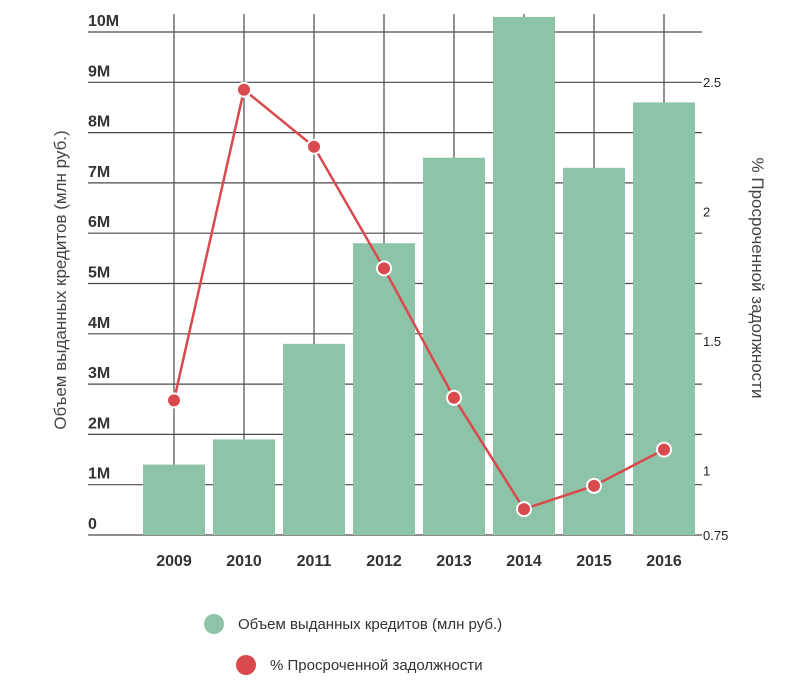 The width and height of the screenshot is (800, 688). I want to click on legend-item-line: % Просроченной задолжности, so click(359, 665).